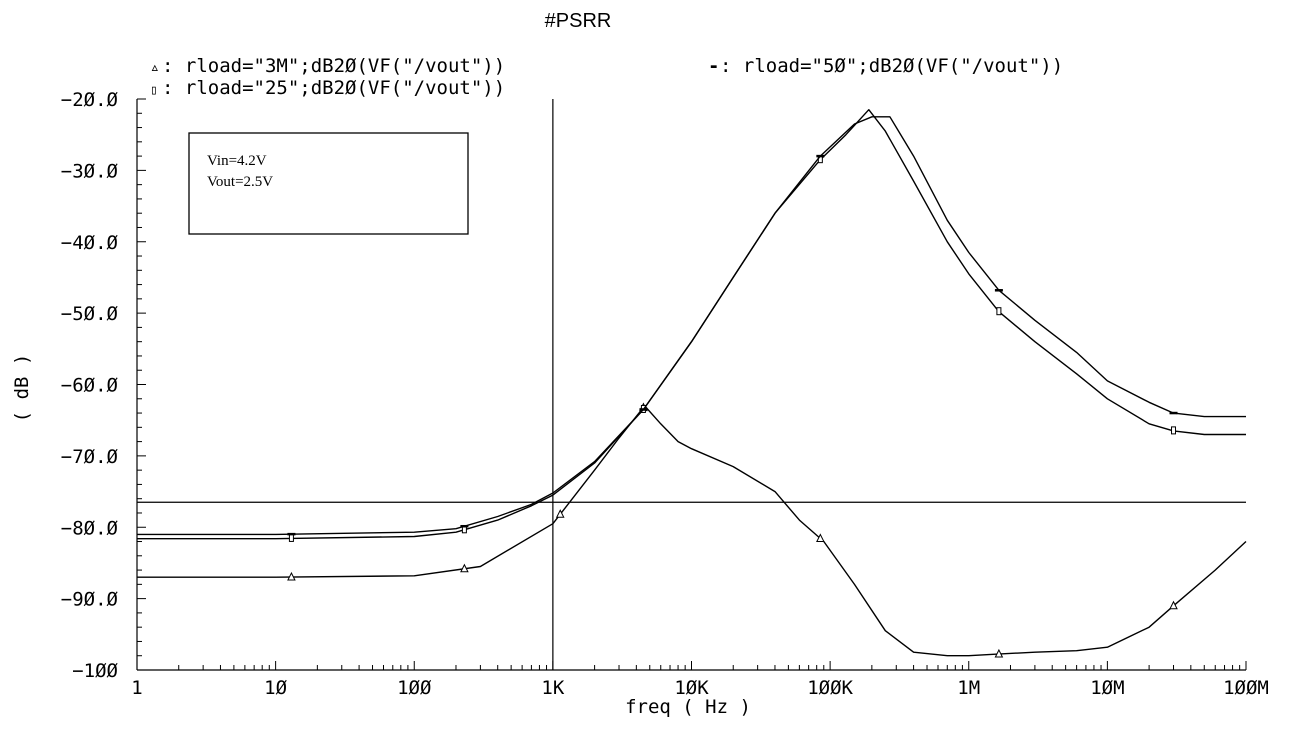  Describe the element at coordinates (275, 688) in the screenshot. I see `x-tick-label: 1Ø` at that location.